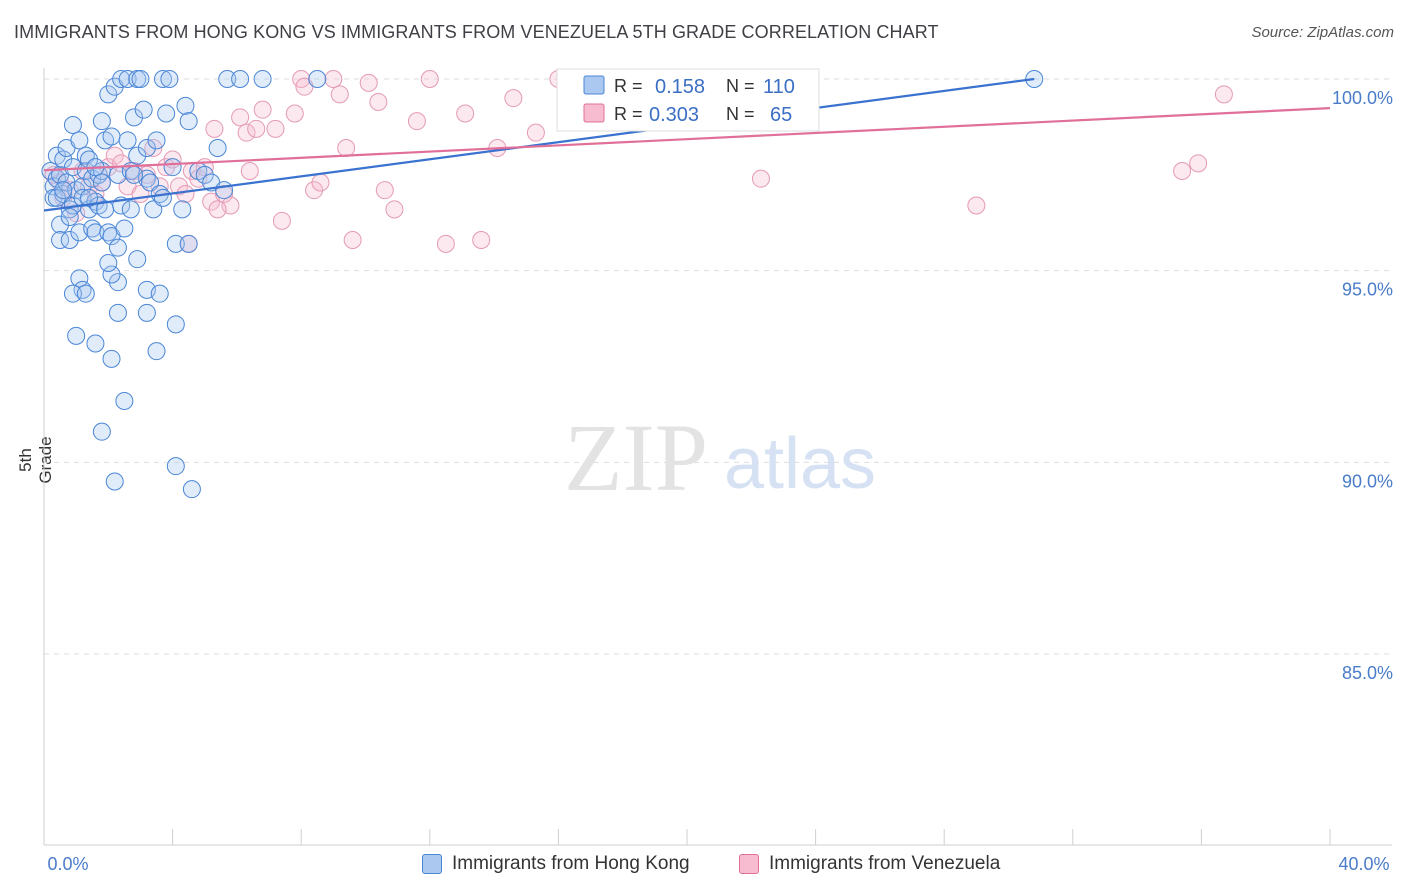  Describe the element at coordinates (674, 115) in the screenshot. I see `legend-r-value-2: 0.303` at that location.